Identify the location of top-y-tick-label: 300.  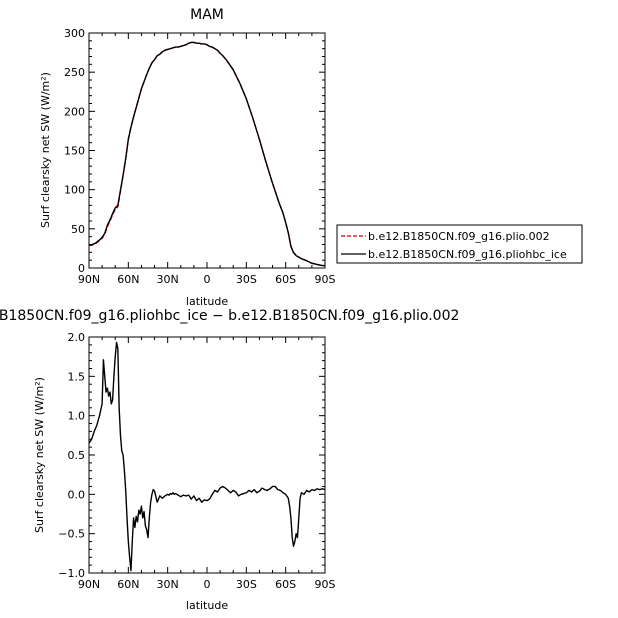
(74, 33).